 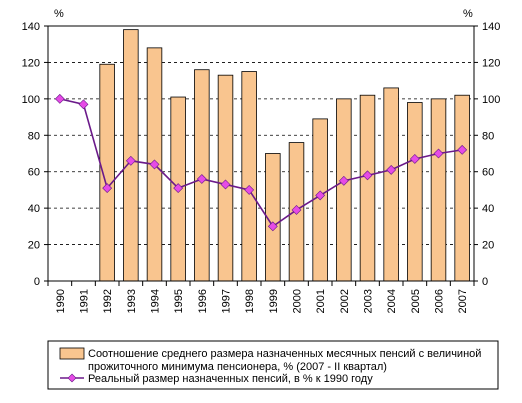 What do you see at coordinates (345, 301) in the screenshot?
I see `x-axis-tick-label: 2002` at bounding box center [345, 301].